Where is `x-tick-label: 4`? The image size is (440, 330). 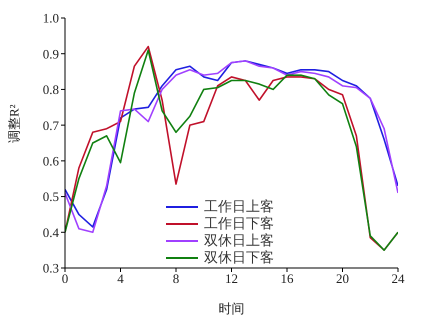
x-tick-label: 4 is located at coordinates (120, 278).